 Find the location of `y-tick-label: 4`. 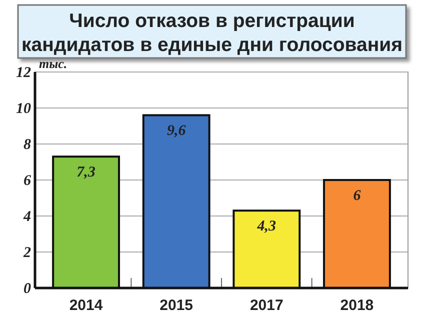

y-tick-label: 4 is located at coordinates (27, 217).